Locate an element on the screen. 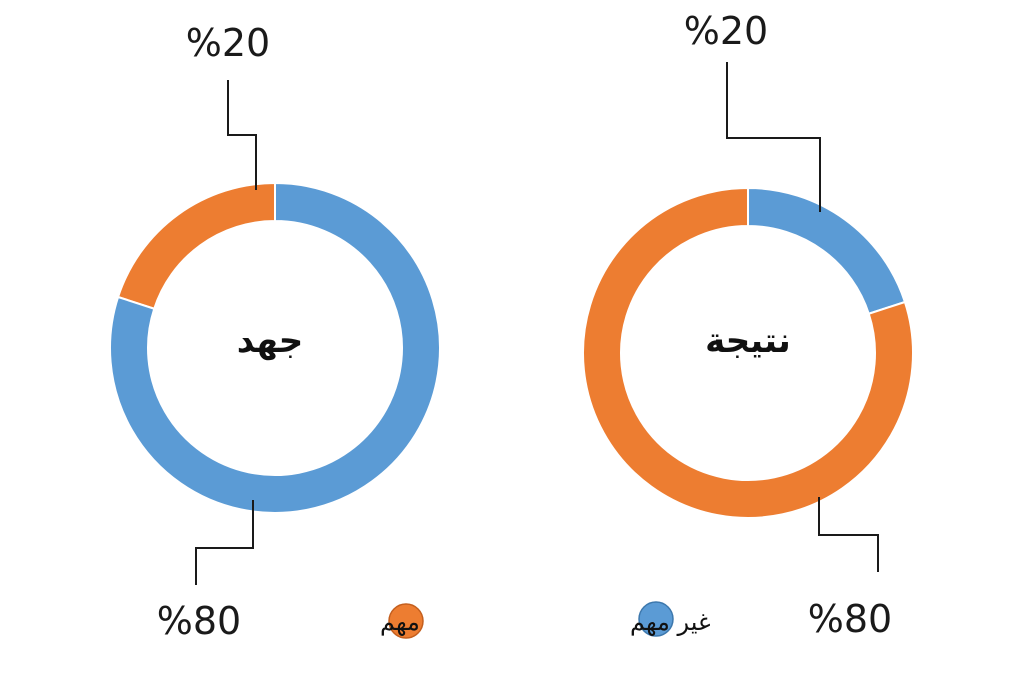  donut-effort-center-label: جهد is located at coordinates (270, 341).